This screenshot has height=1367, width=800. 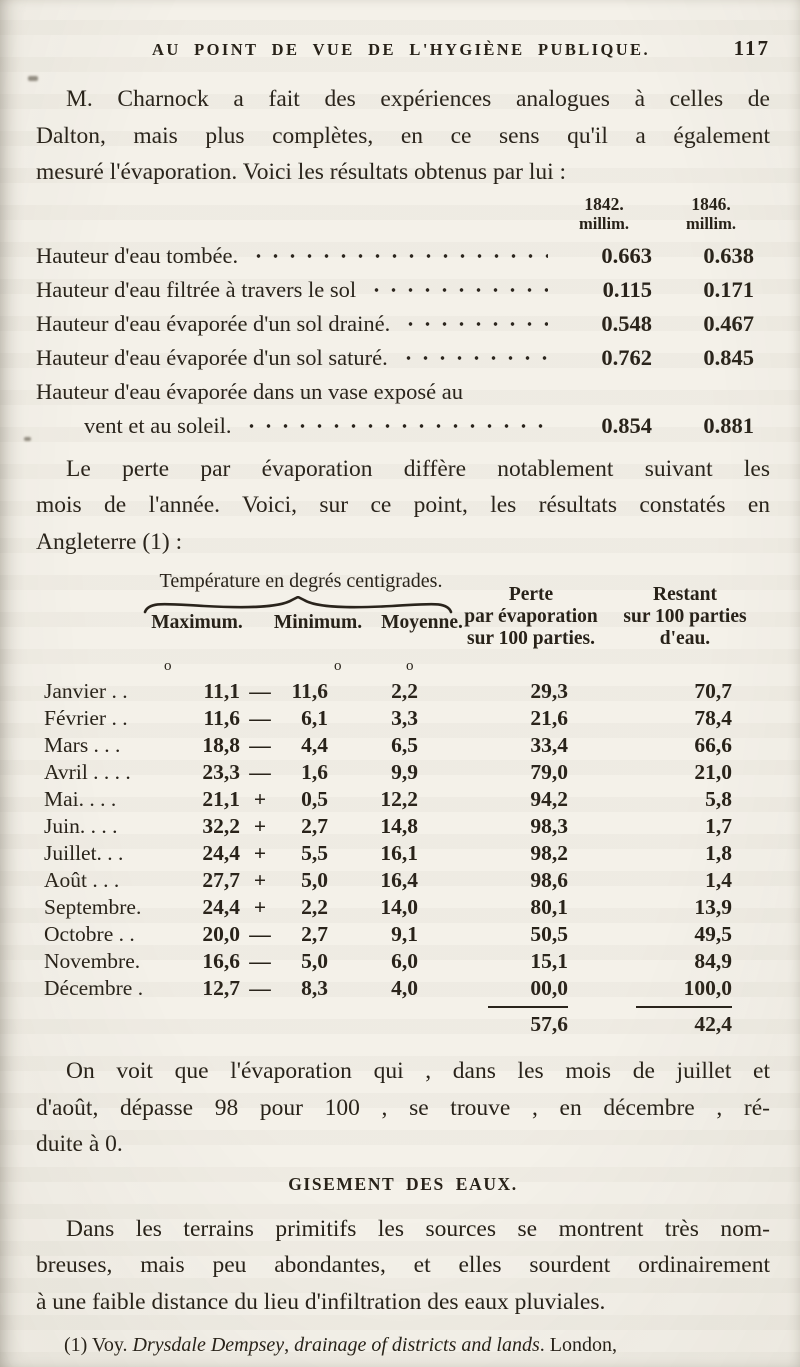 I want to click on total-restant: 42,4, so click(x=657, y=1021).